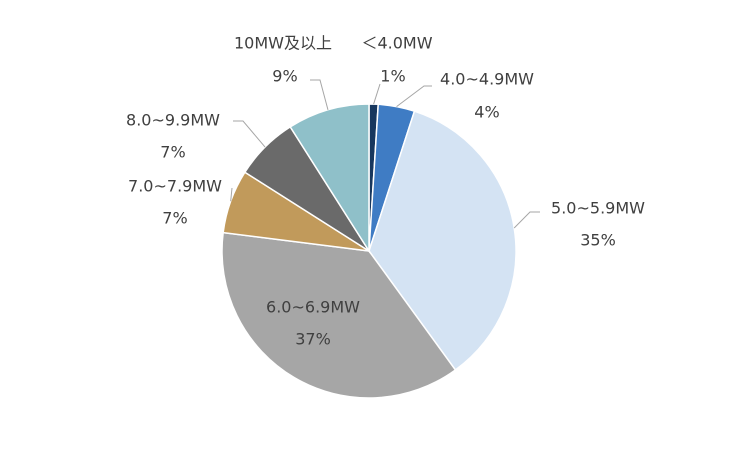  What do you see at coordinates (598, 208) in the screenshot?
I see `category-label: 5.0~5.9MW` at bounding box center [598, 208].